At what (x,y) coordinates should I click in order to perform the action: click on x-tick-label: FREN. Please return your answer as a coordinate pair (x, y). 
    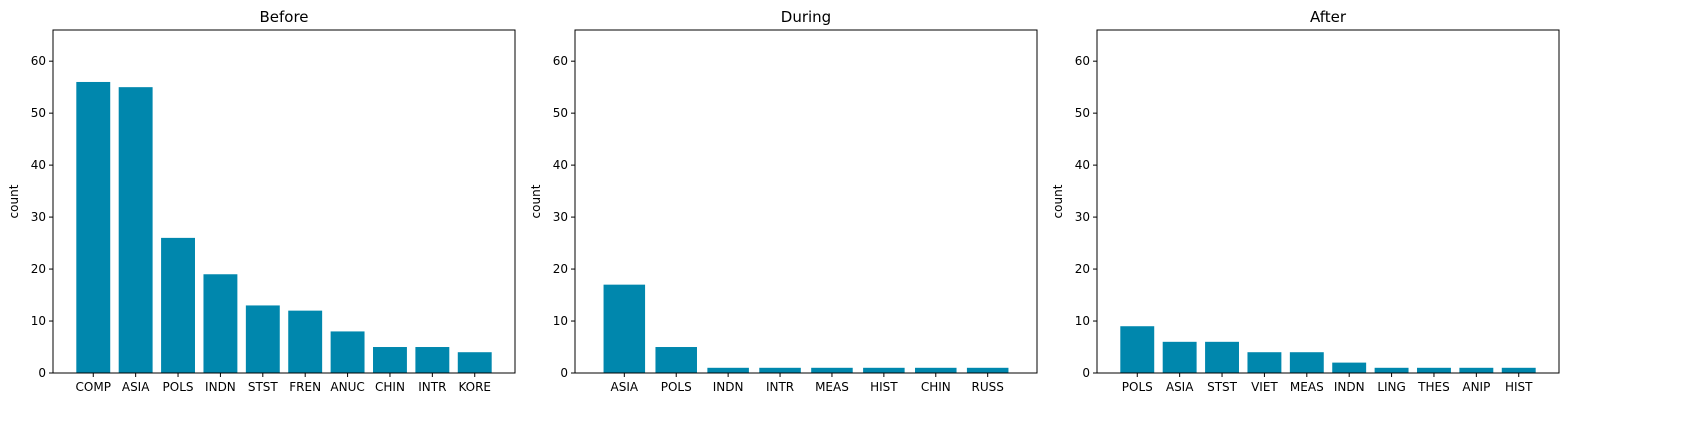
    Looking at the image, I should click on (305, 387).